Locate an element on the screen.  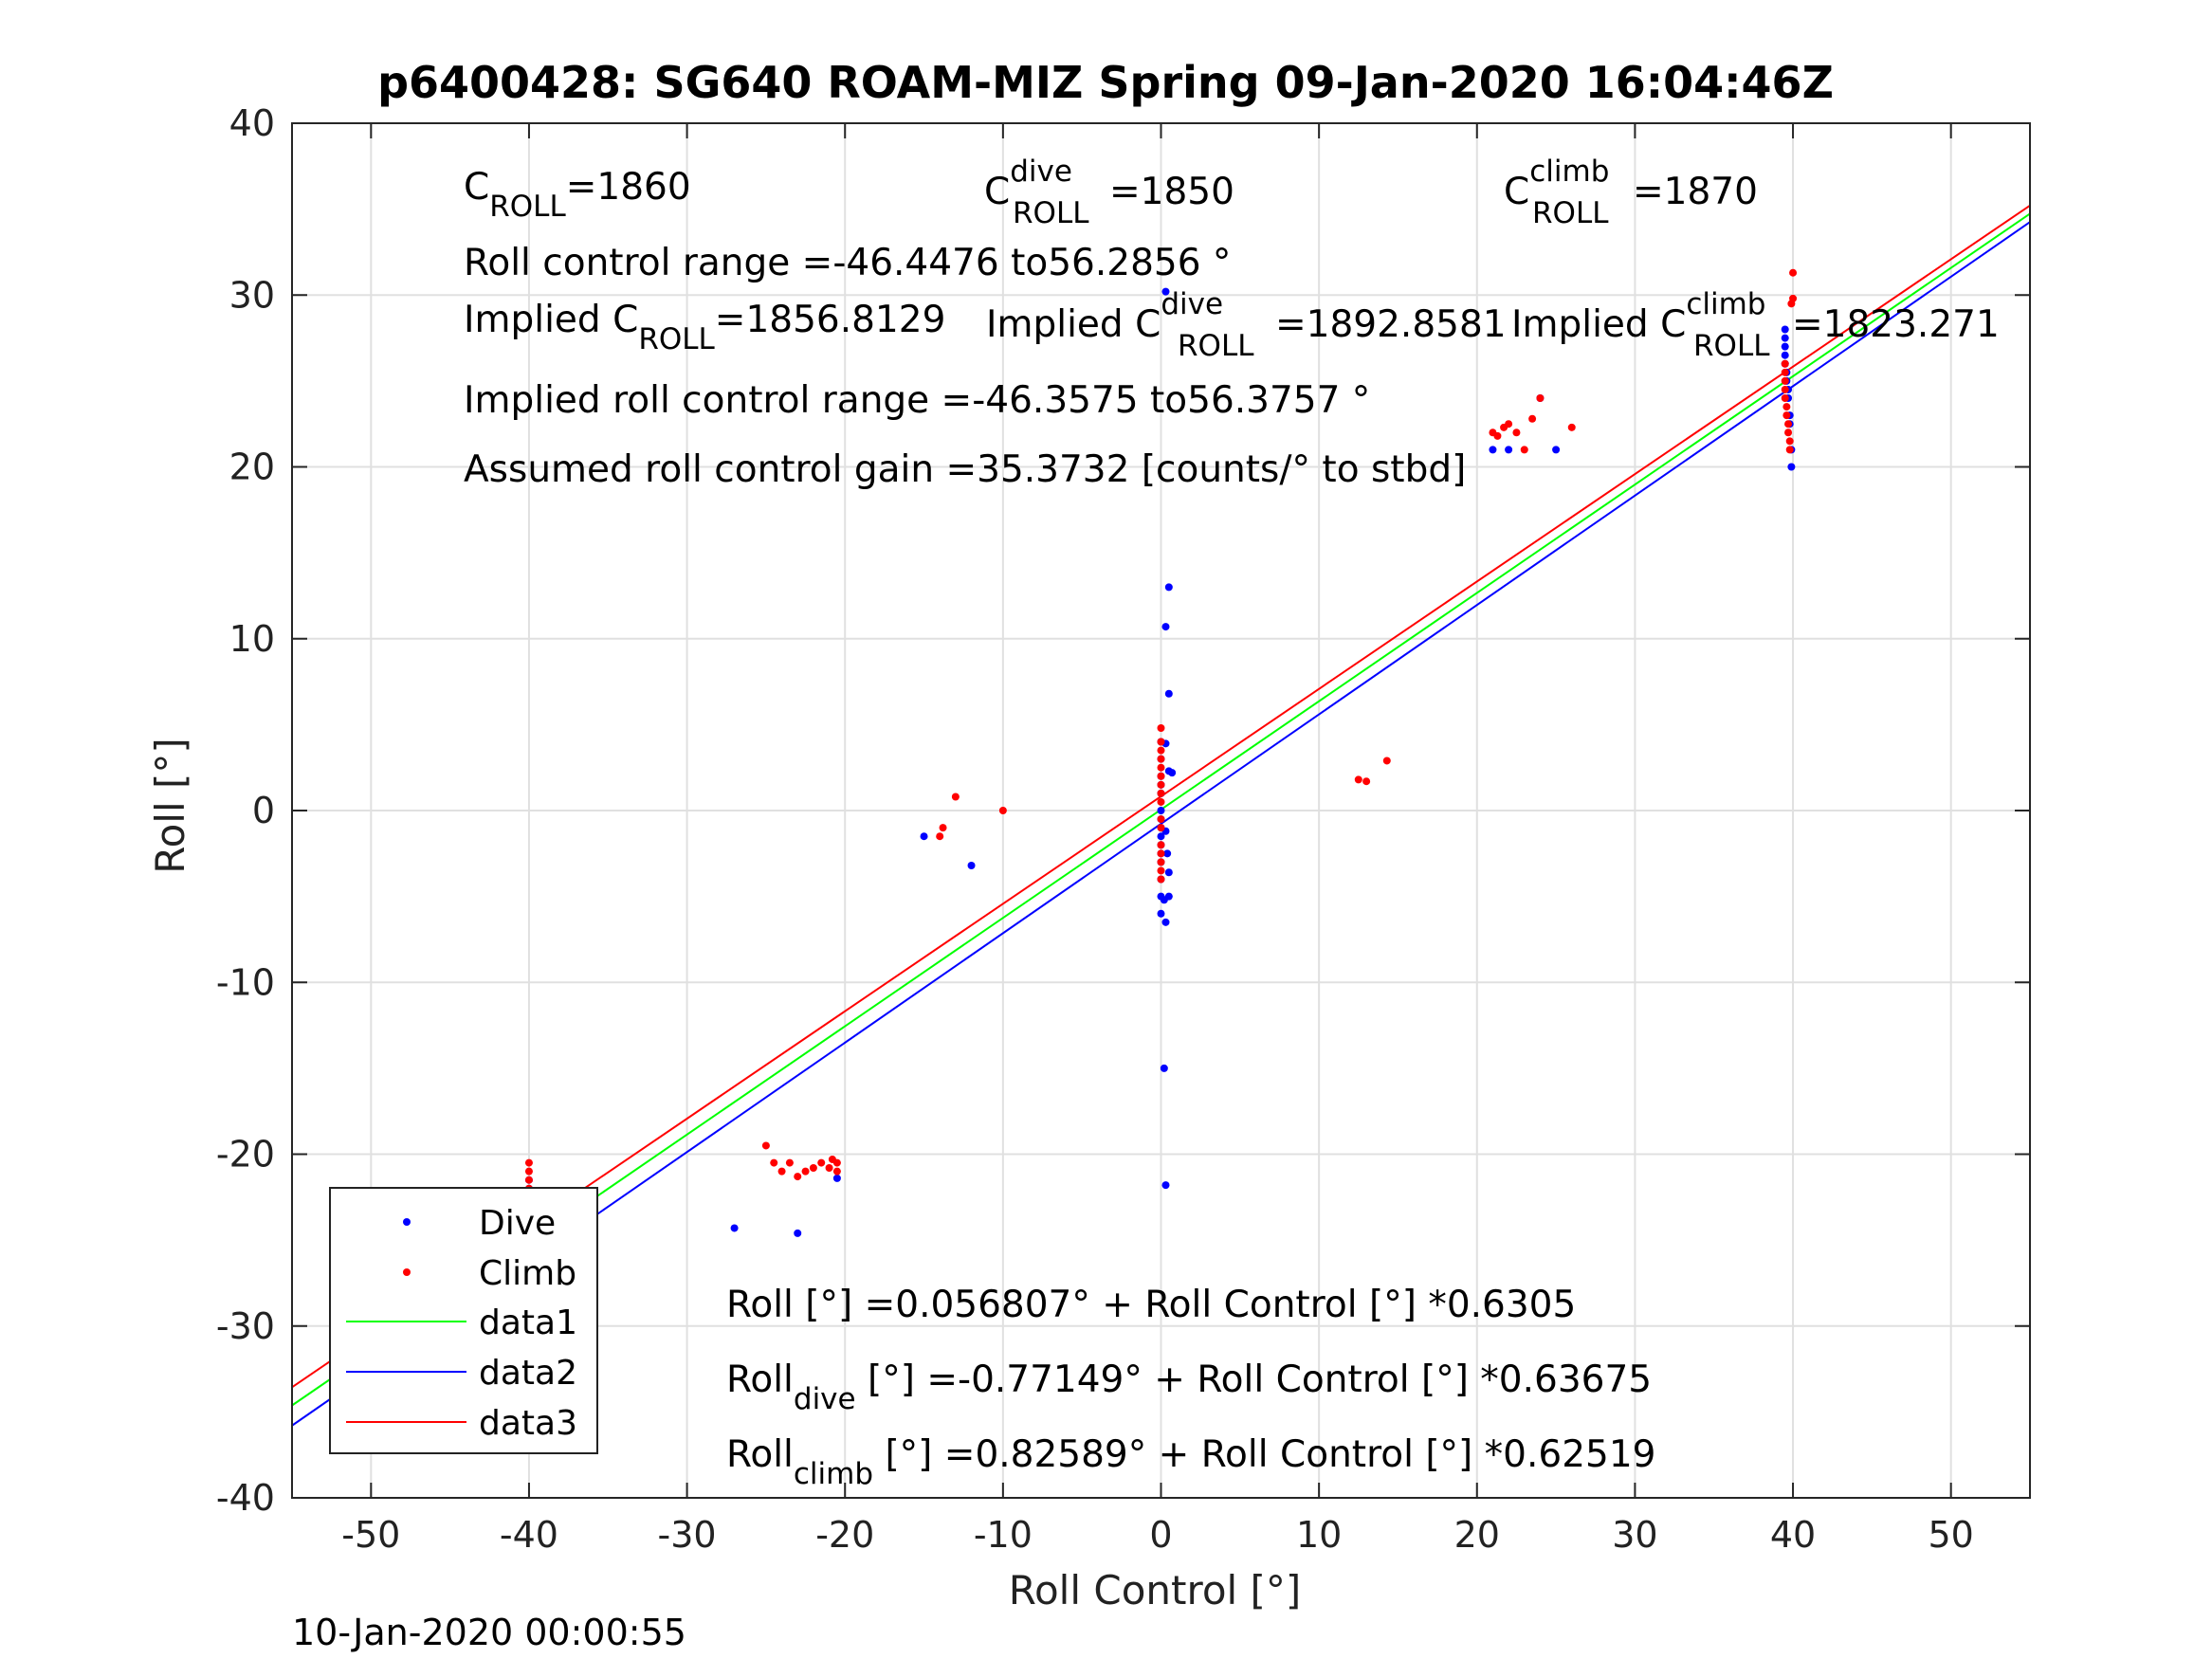
y-tick-label: -30 is located at coordinates (245, 1326).